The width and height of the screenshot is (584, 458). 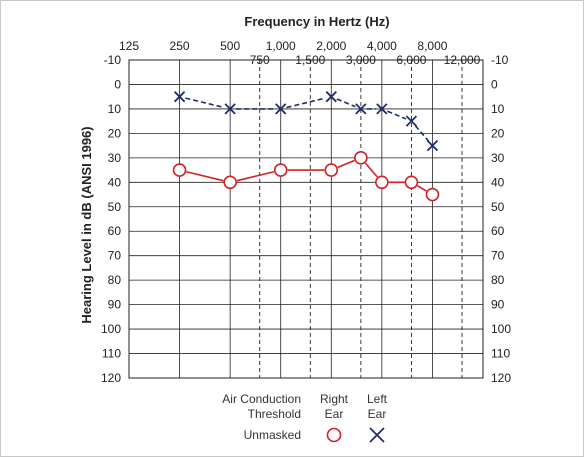 I want to click on x-tick-label-octave: 250, so click(x=180, y=46).